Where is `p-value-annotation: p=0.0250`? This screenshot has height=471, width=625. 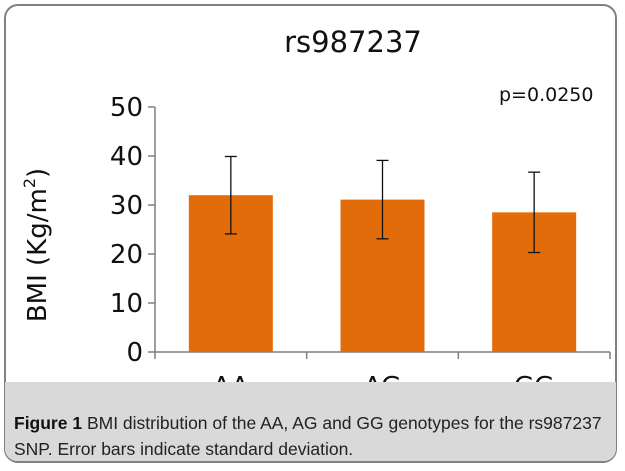
p-value-annotation: p=0.0250 is located at coordinates (546, 95).